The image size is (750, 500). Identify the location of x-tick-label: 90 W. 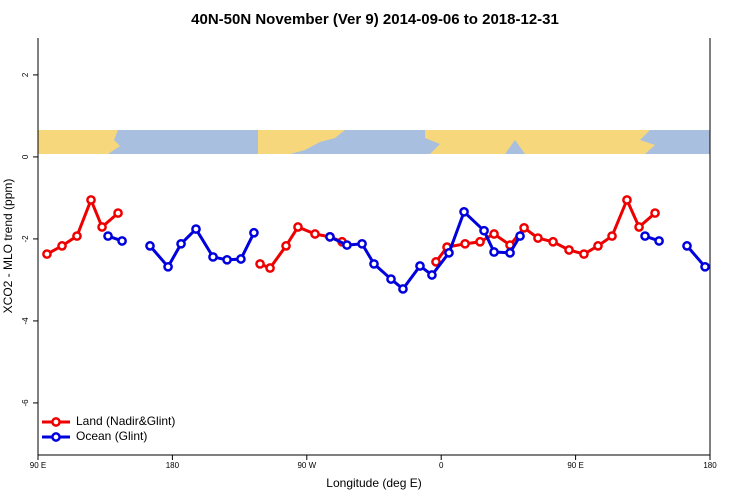
(306, 465).